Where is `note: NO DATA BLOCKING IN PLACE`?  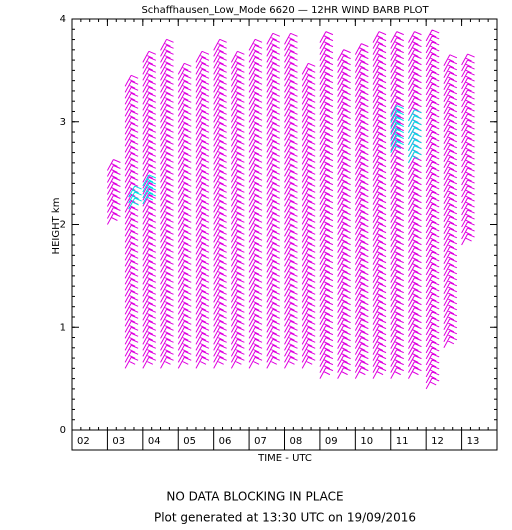
note: NO DATA BLOCKING IN PLACE is located at coordinates (254, 497).